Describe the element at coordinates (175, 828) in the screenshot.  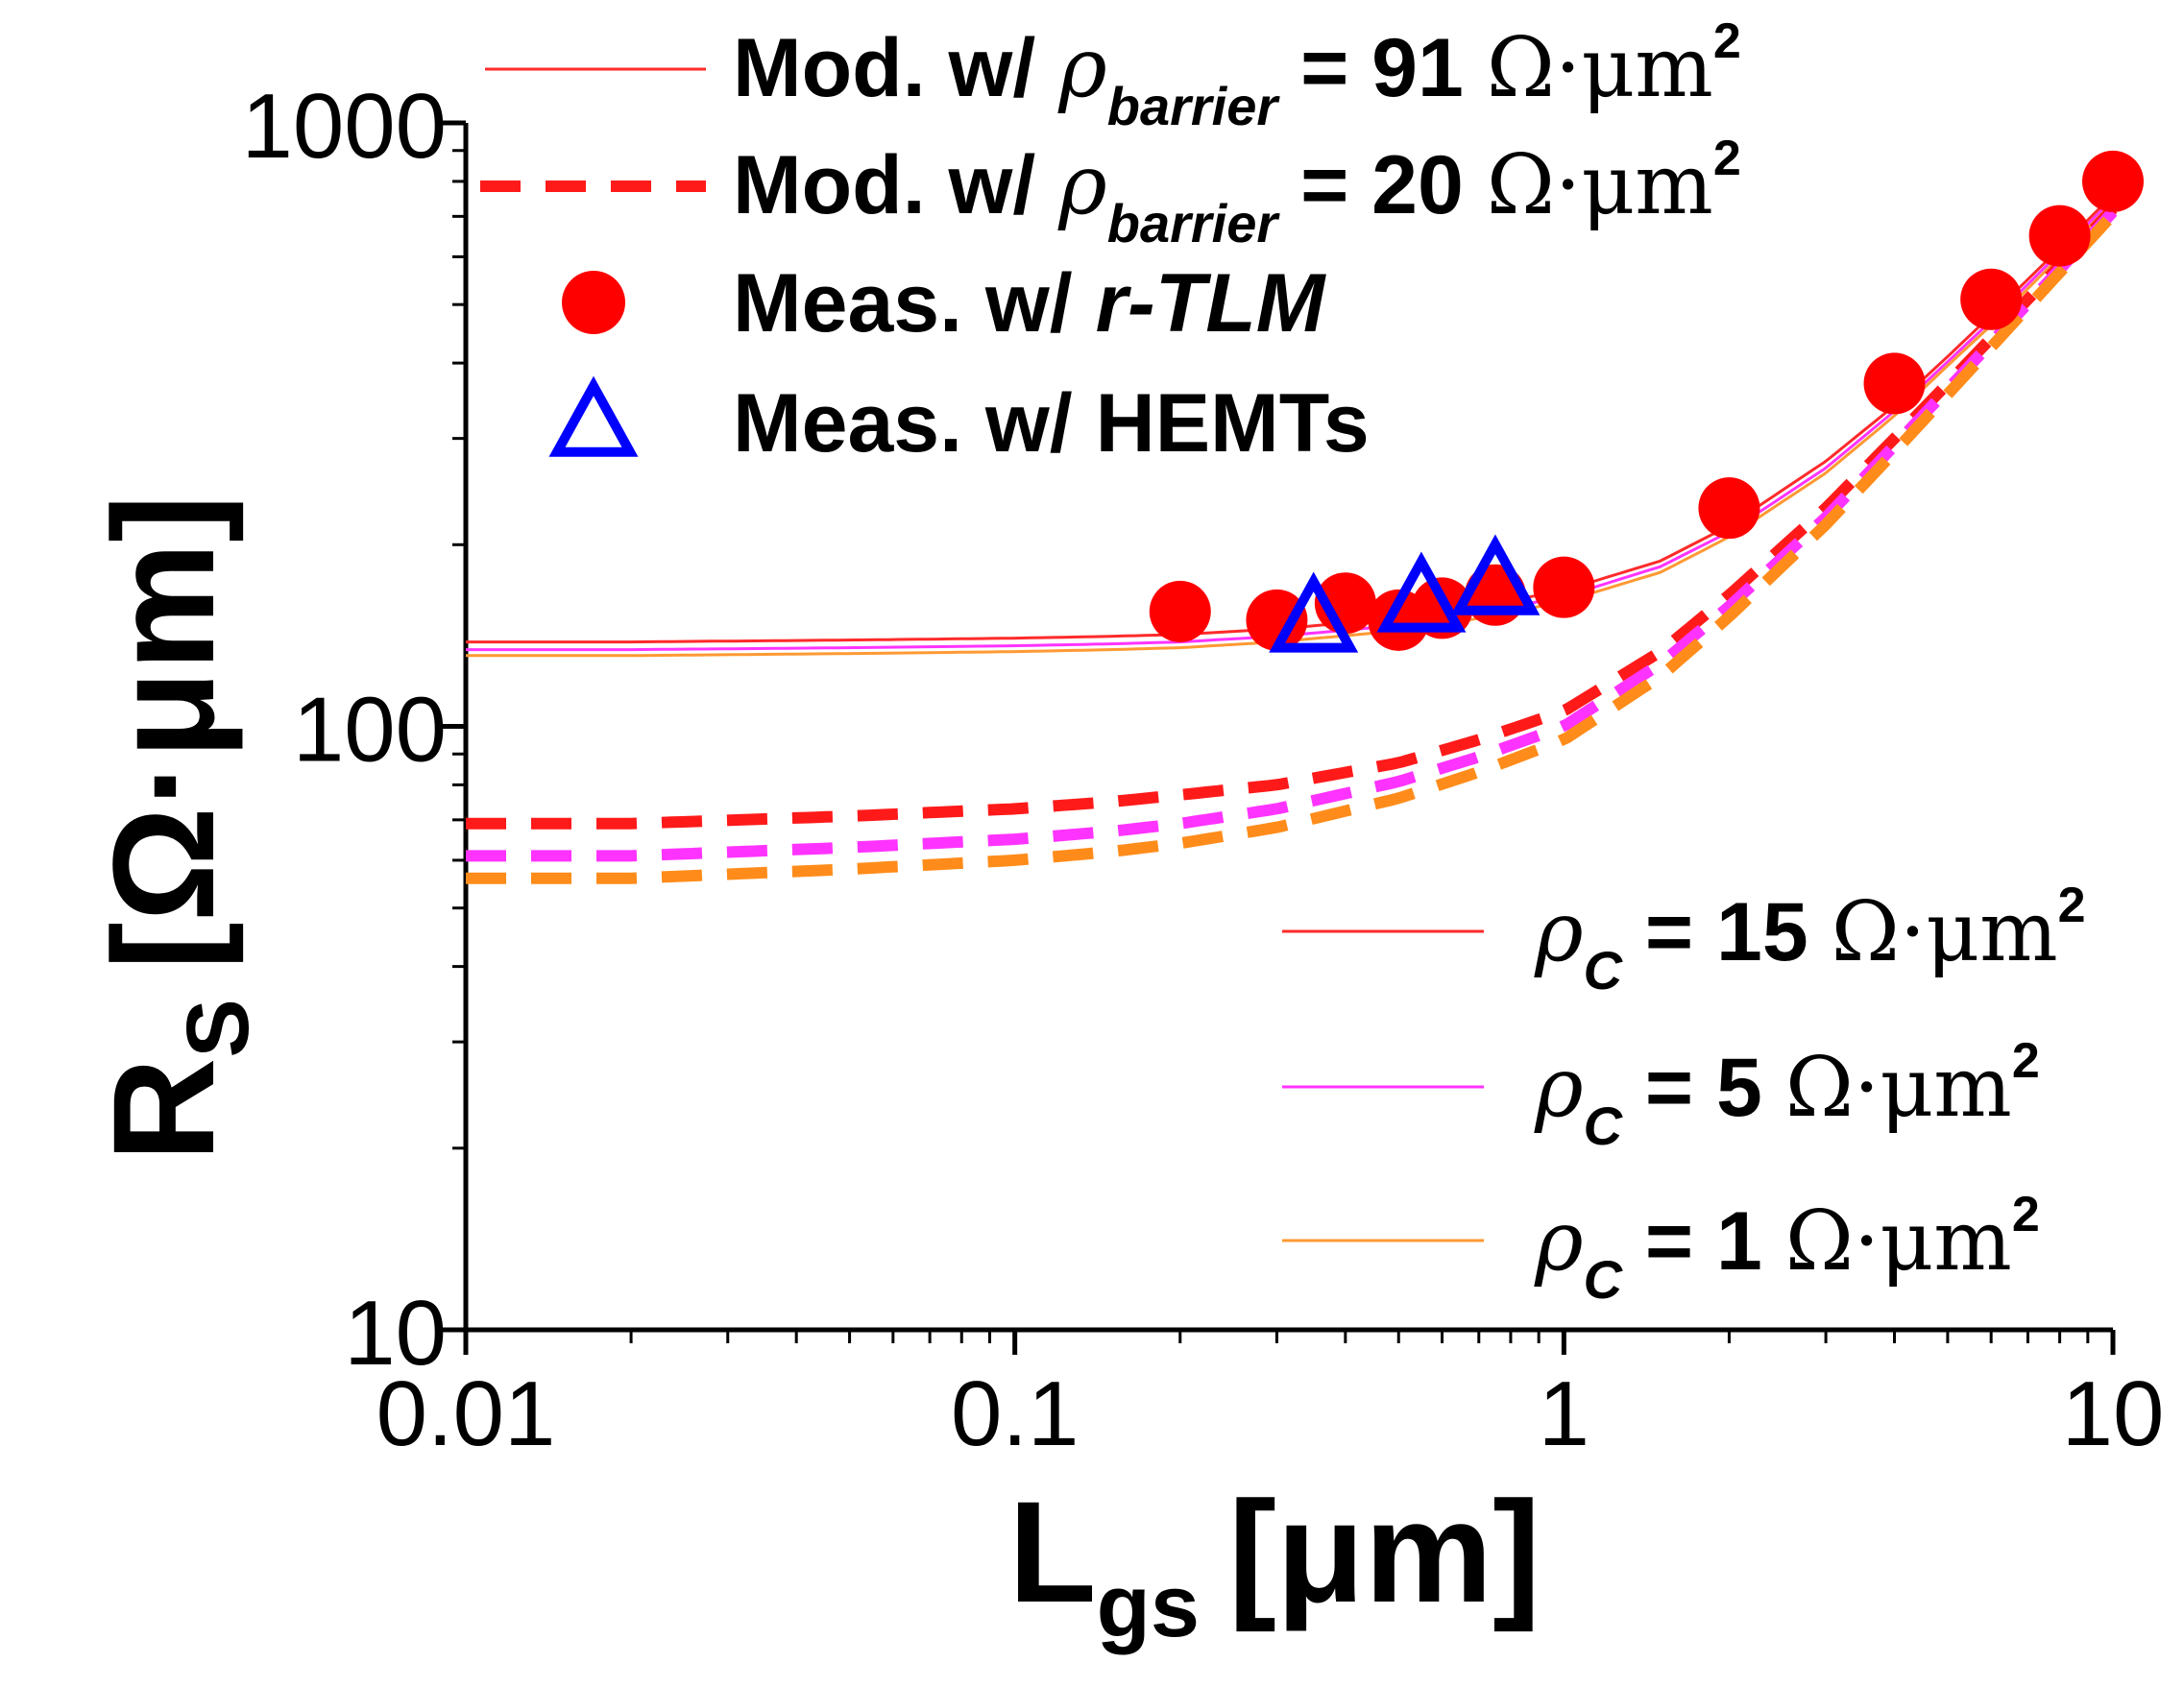
I see `y-axis-title: RS[Ω·μm]` at that location.